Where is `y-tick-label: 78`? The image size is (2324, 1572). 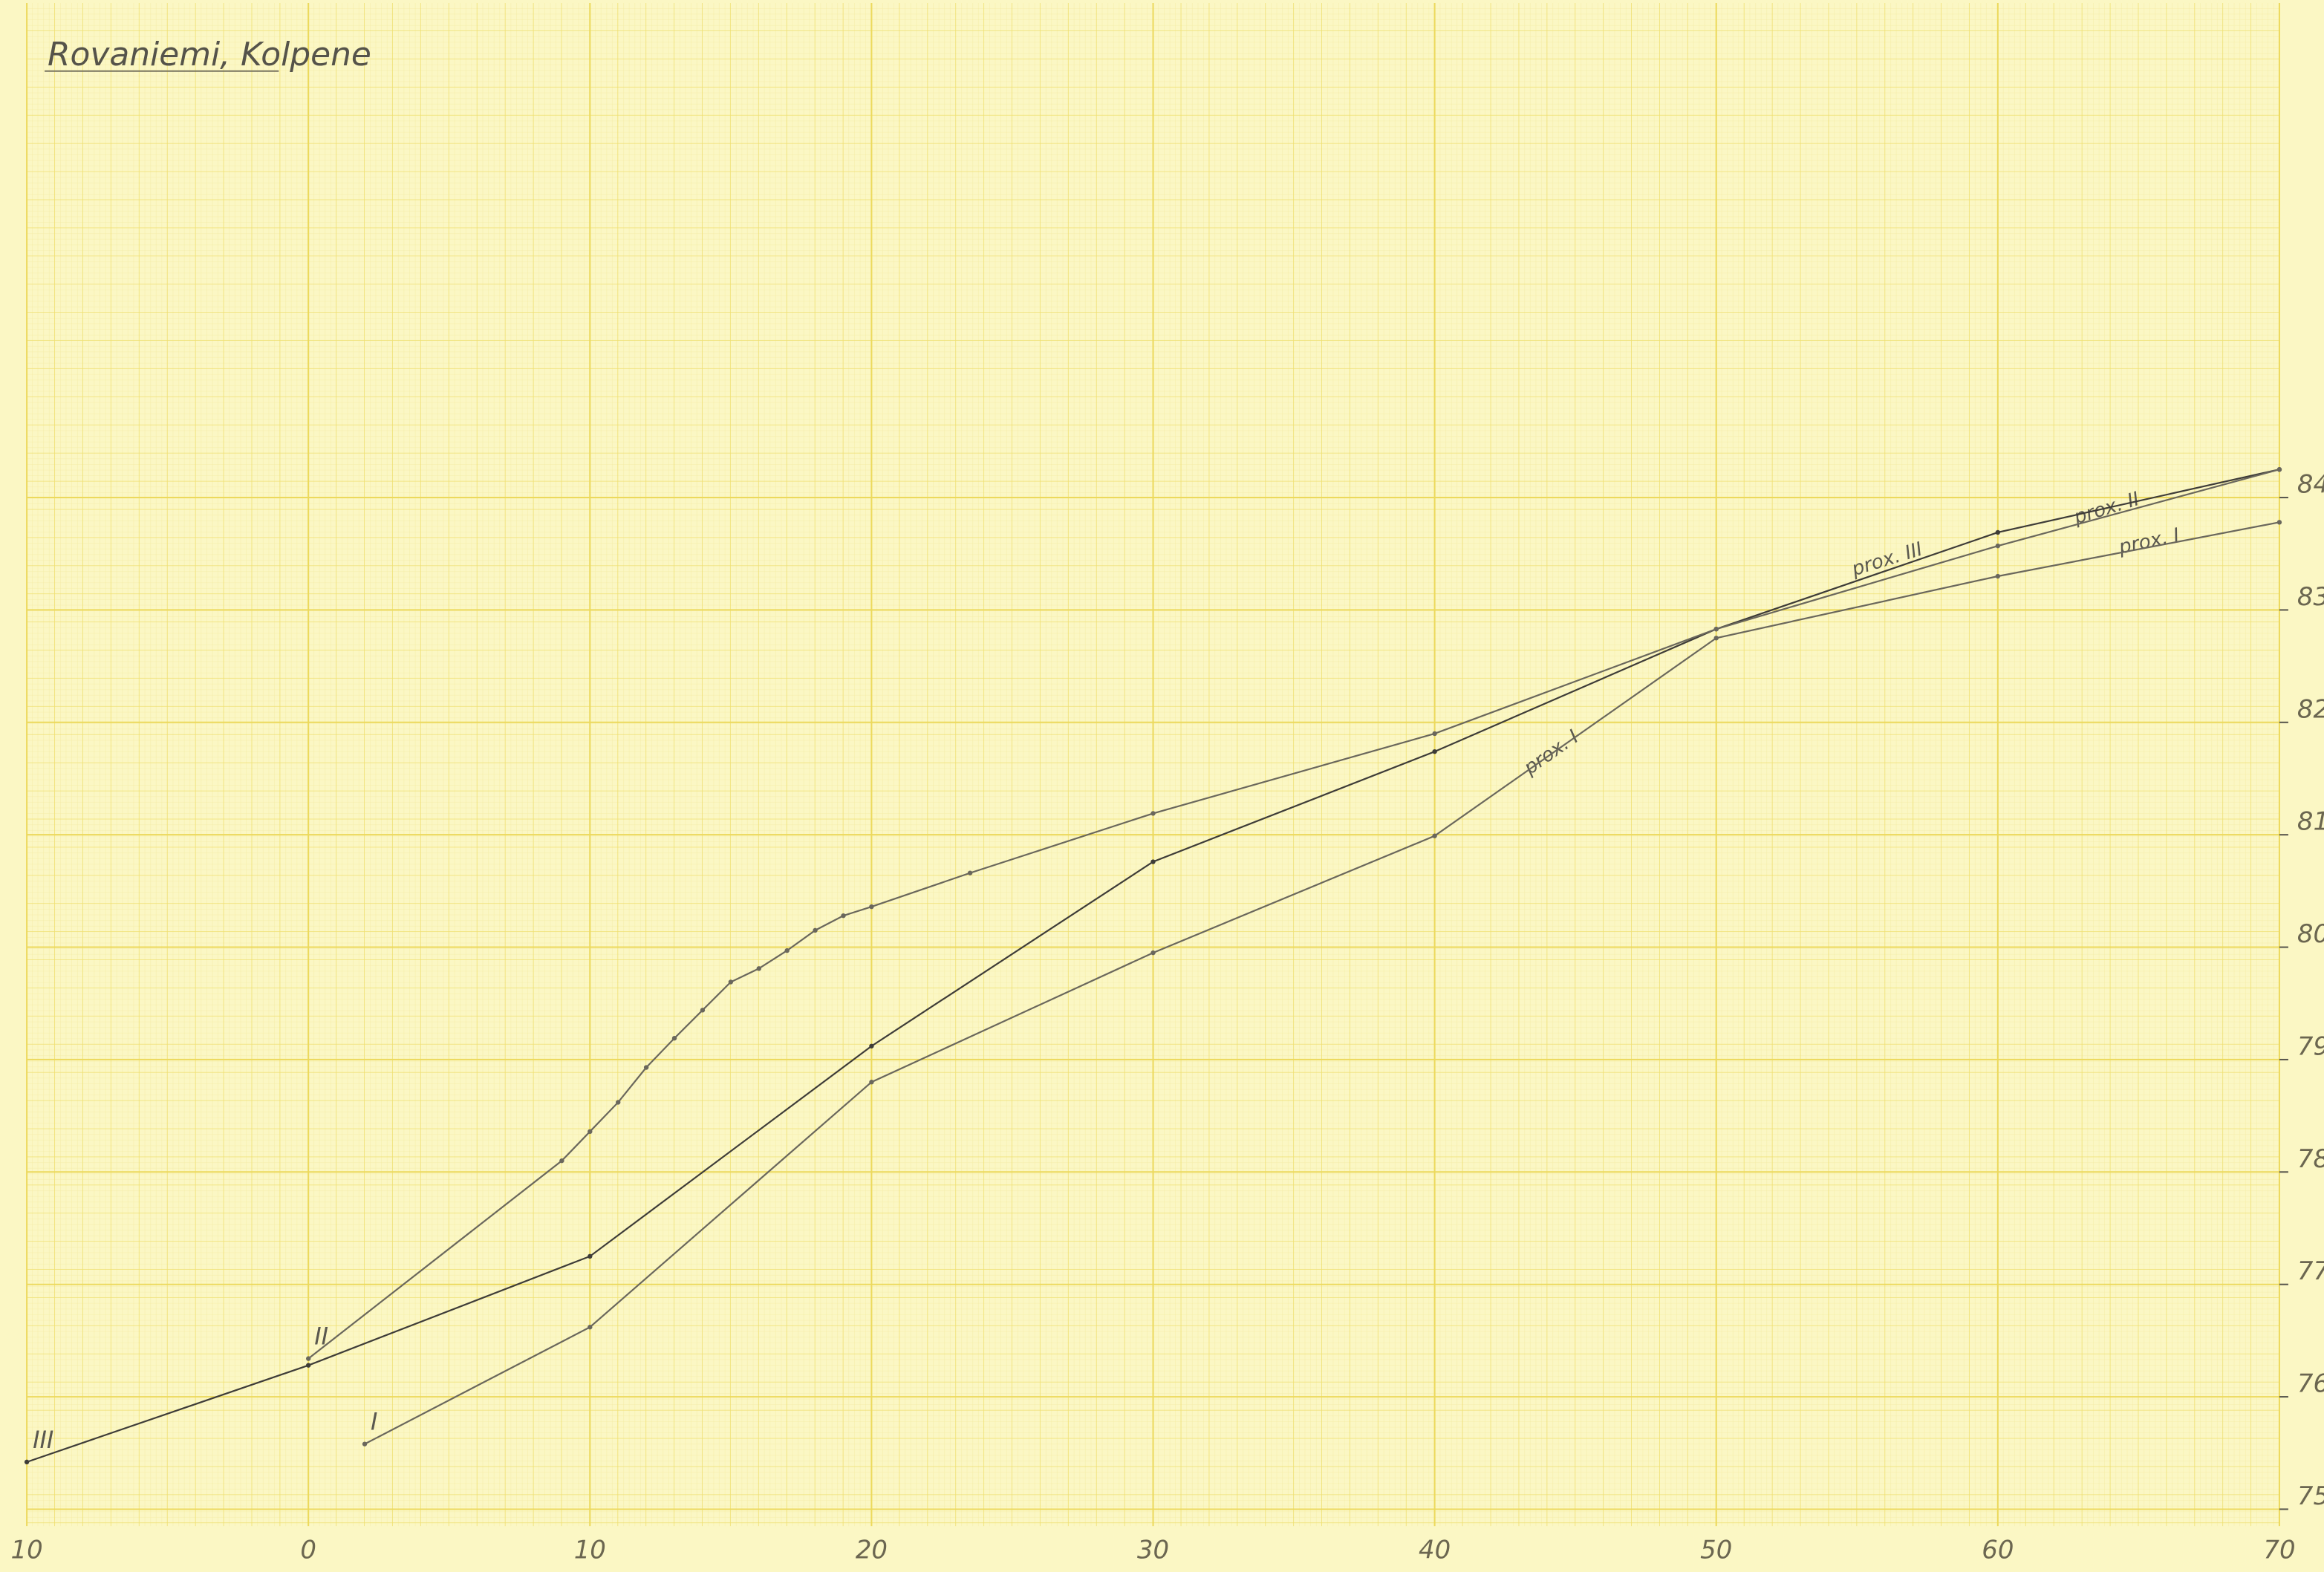
y-tick-label: 78 is located at coordinates (2311, 1158).